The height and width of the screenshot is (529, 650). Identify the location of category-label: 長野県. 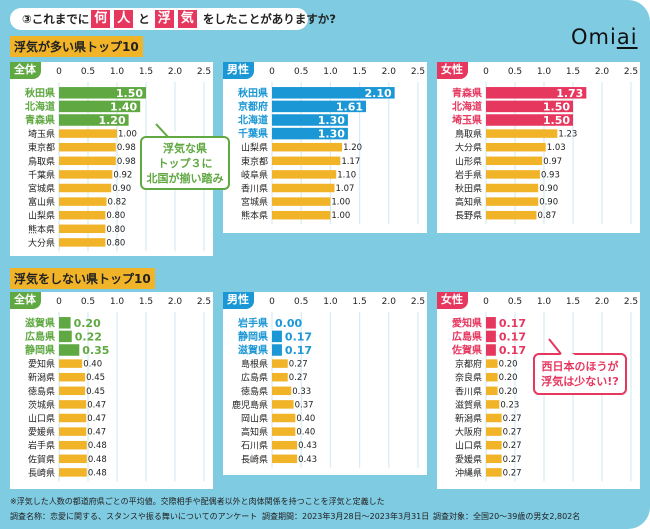
(468, 216).